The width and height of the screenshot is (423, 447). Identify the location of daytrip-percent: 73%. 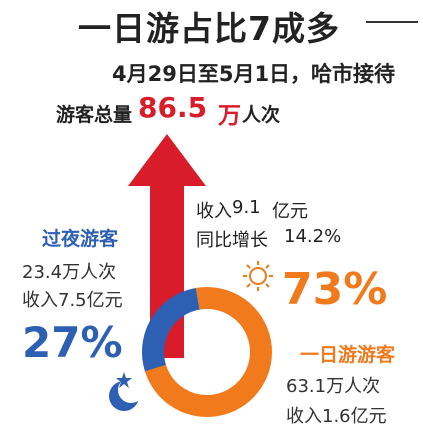
(335, 289).